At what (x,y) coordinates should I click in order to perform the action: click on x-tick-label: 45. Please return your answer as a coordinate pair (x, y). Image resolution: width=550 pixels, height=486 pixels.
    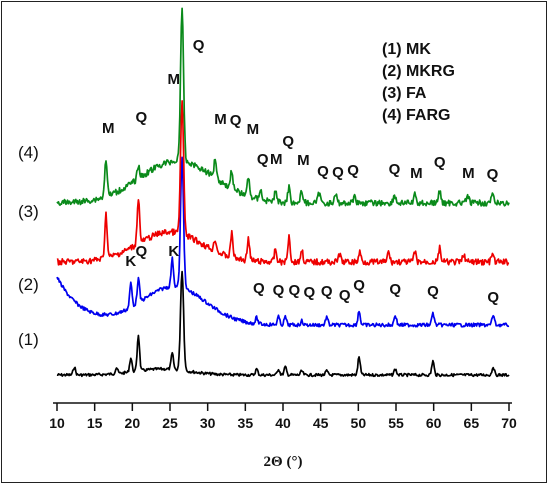
    Looking at the image, I should click on (321, 423).